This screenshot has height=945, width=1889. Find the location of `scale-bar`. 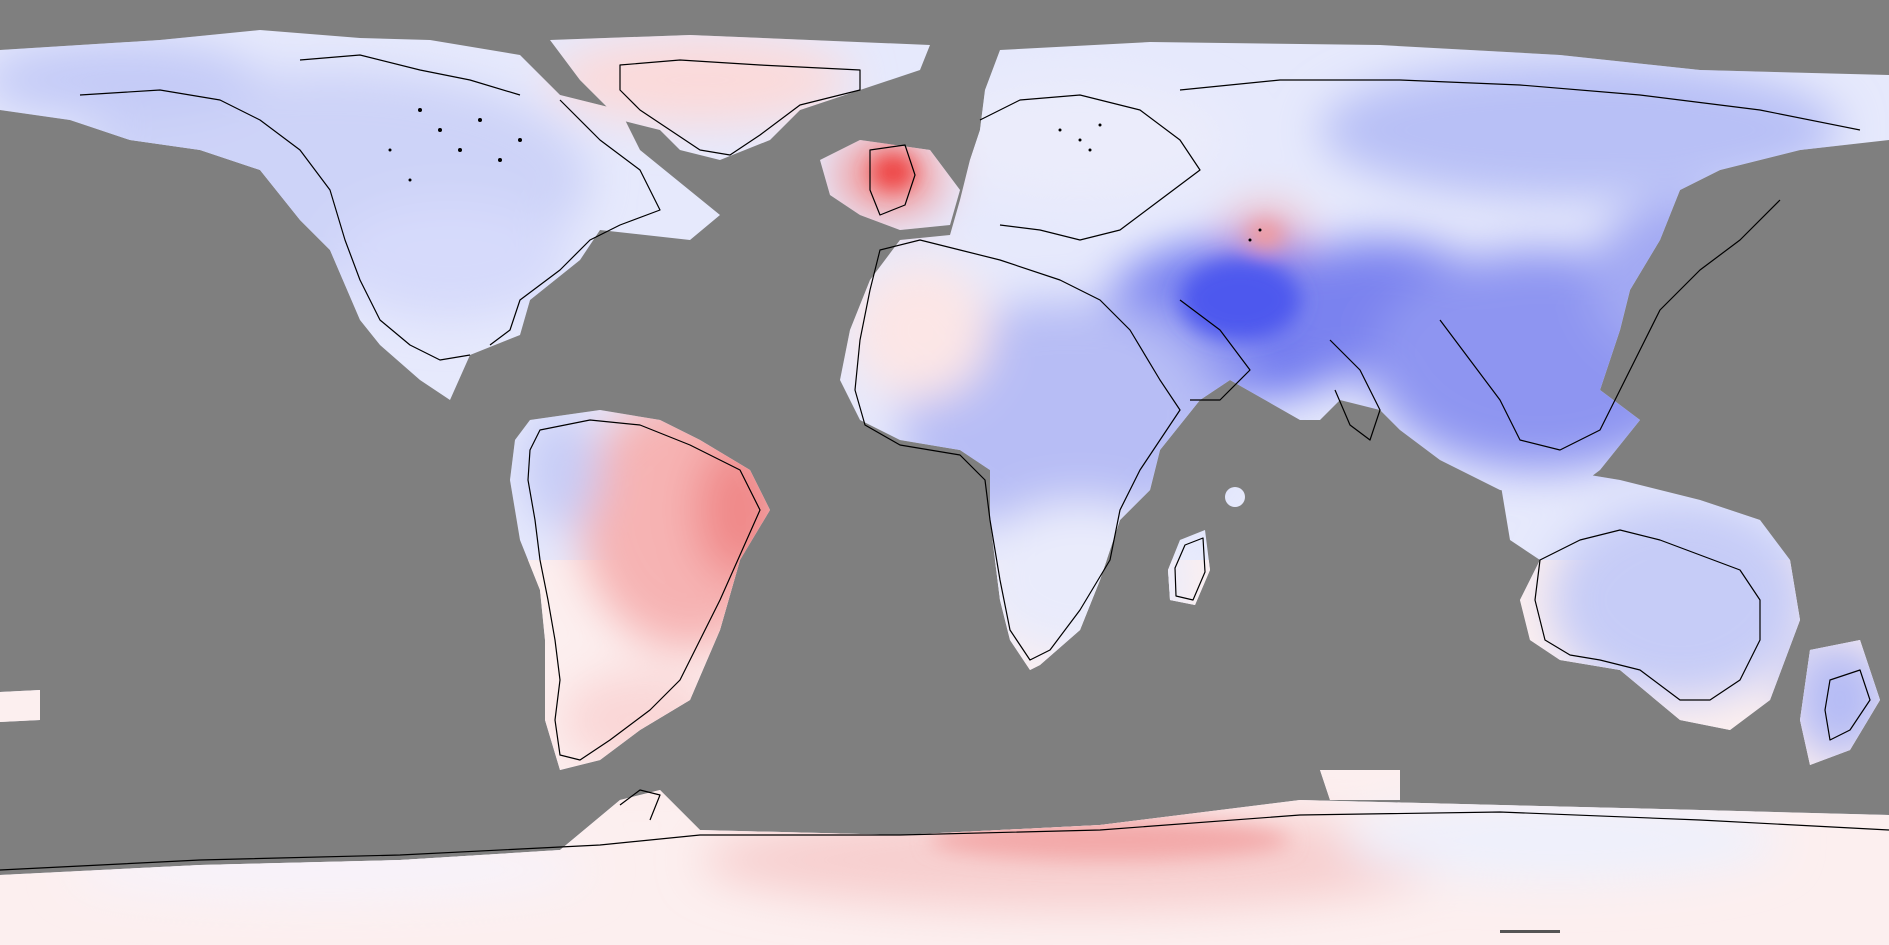

scale-bar is located at coordinates (1530, 931).